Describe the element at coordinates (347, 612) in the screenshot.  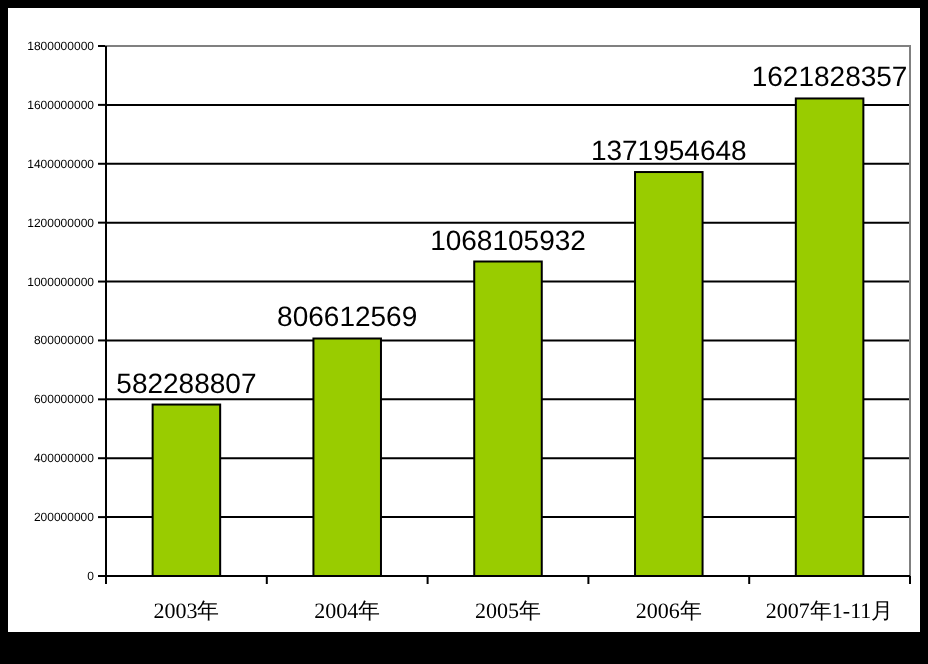
I see `x-tick-label: 2004年` at that location.